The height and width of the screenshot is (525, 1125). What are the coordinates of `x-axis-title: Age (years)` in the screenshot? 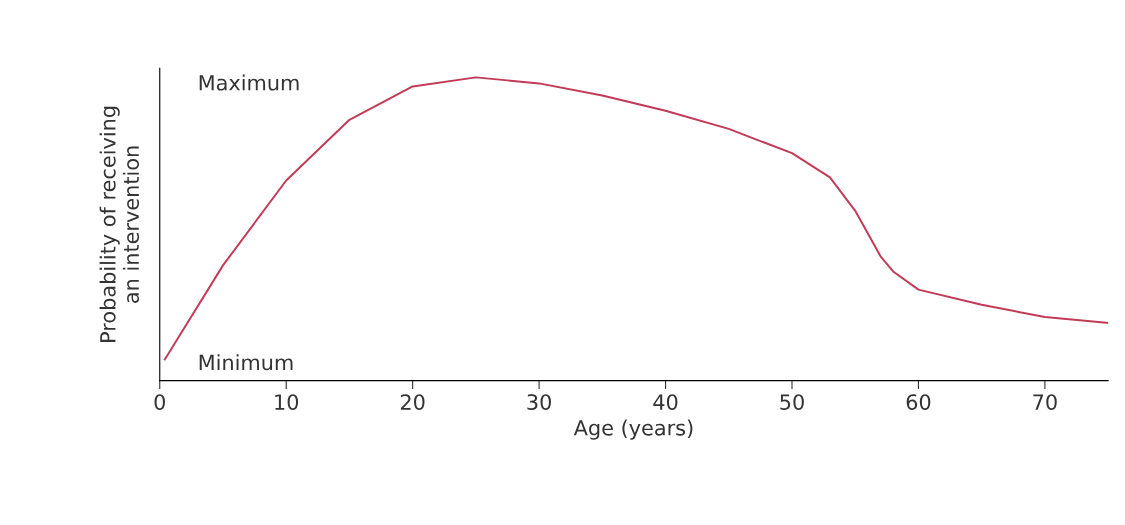 It's located at (633, 429).